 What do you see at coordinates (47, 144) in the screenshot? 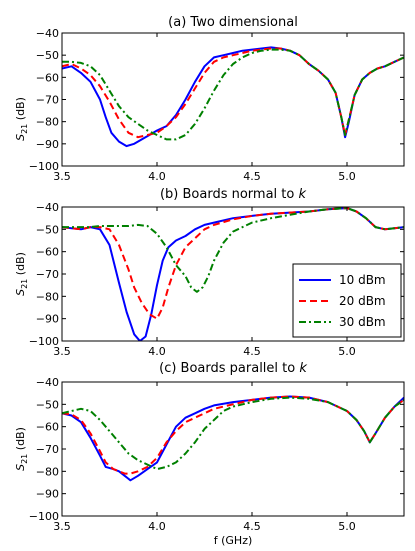
I see `panel-a-ytick-label: −90` at bounding box center [47, 144].